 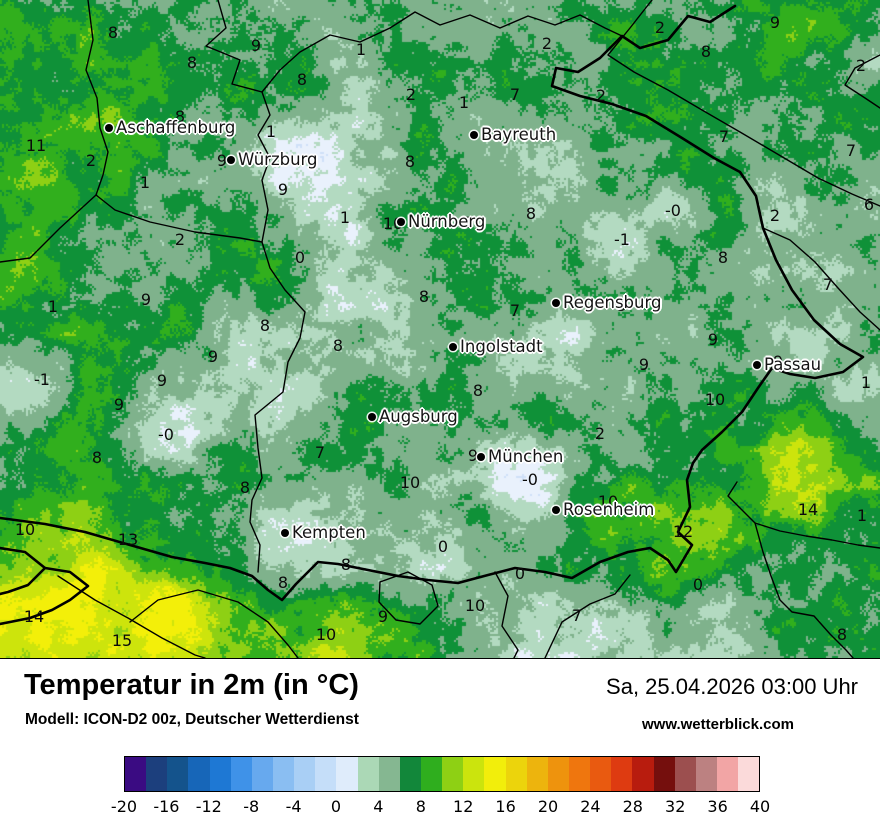 What do you see at coordinates (251, 806) in the screenshot?
I see `legend-tick: -8` at bounding box center [251, 806].